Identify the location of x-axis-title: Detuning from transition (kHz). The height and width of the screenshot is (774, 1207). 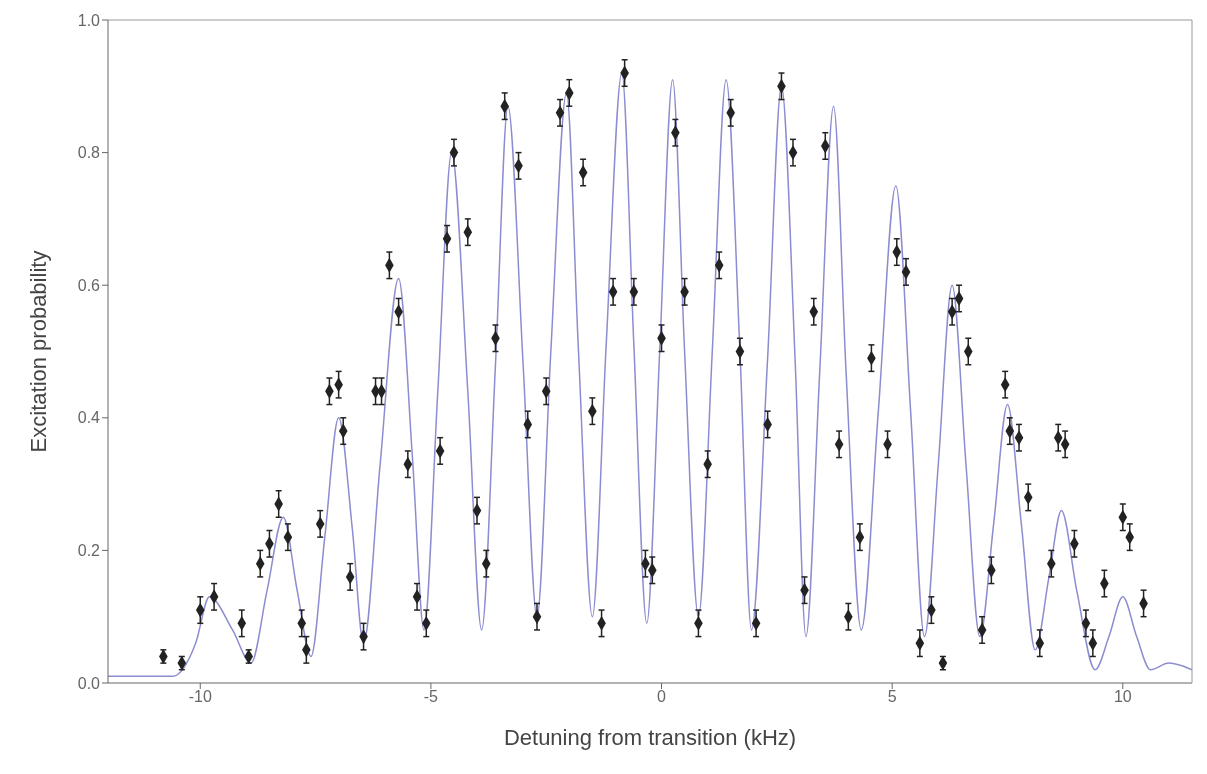
(650, 737).